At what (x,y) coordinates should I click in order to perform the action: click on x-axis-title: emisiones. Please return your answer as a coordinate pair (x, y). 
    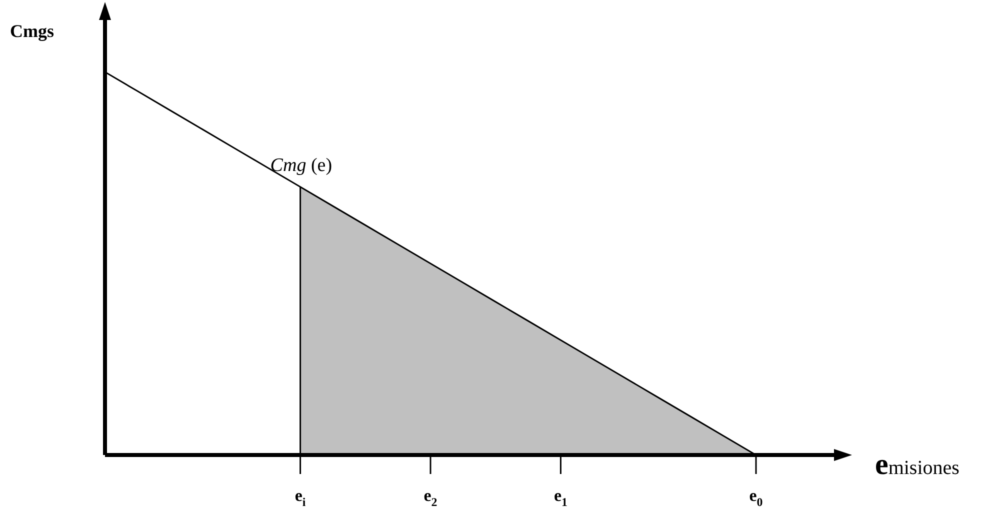
    Looking at the image, I should click on (917, 464).